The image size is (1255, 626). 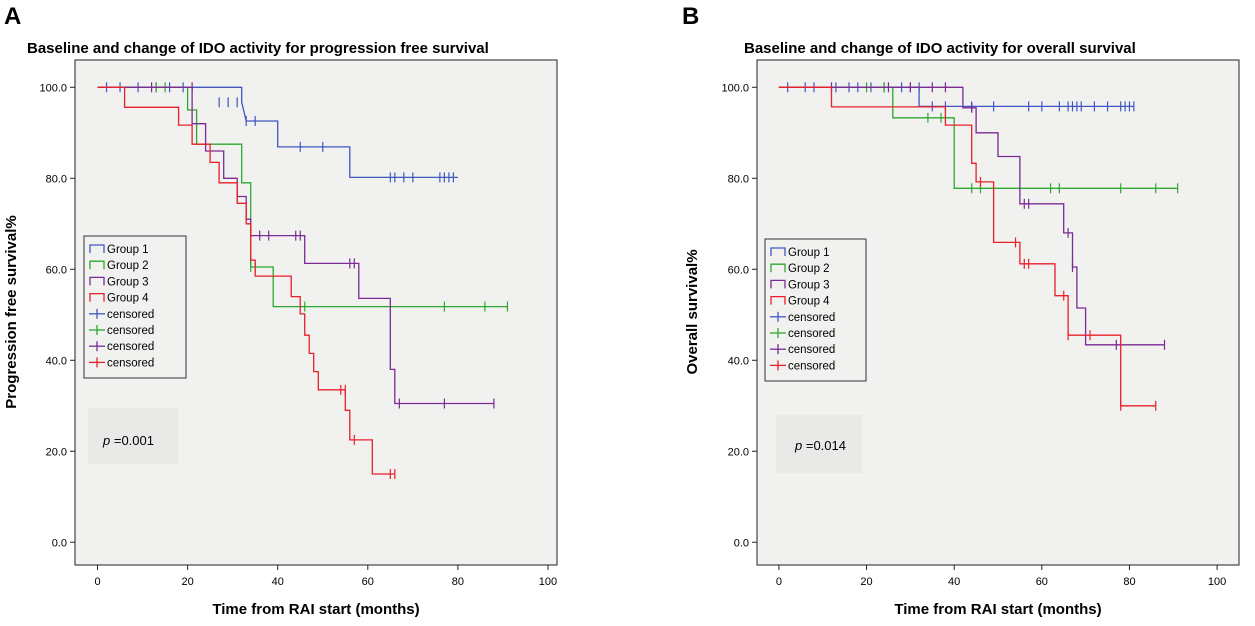 I want to click on panel-a-legend-label: Group 4, so click(x=128, y=299).